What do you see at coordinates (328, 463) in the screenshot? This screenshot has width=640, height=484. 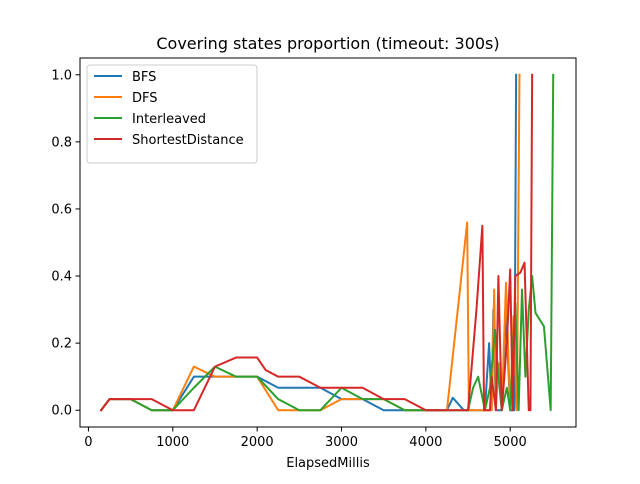 I see `x-axis-label: ElapsedMillis` at bounding box center [328, 463].